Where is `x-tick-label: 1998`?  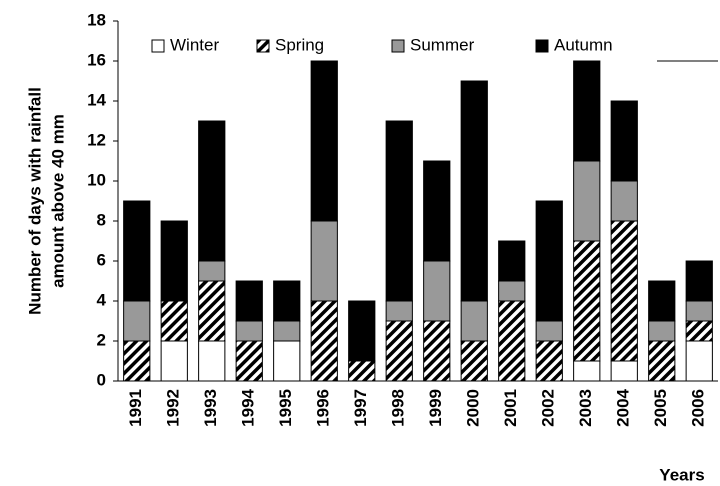 x-tick-label: 1998 is located at coordinates (398, 408).